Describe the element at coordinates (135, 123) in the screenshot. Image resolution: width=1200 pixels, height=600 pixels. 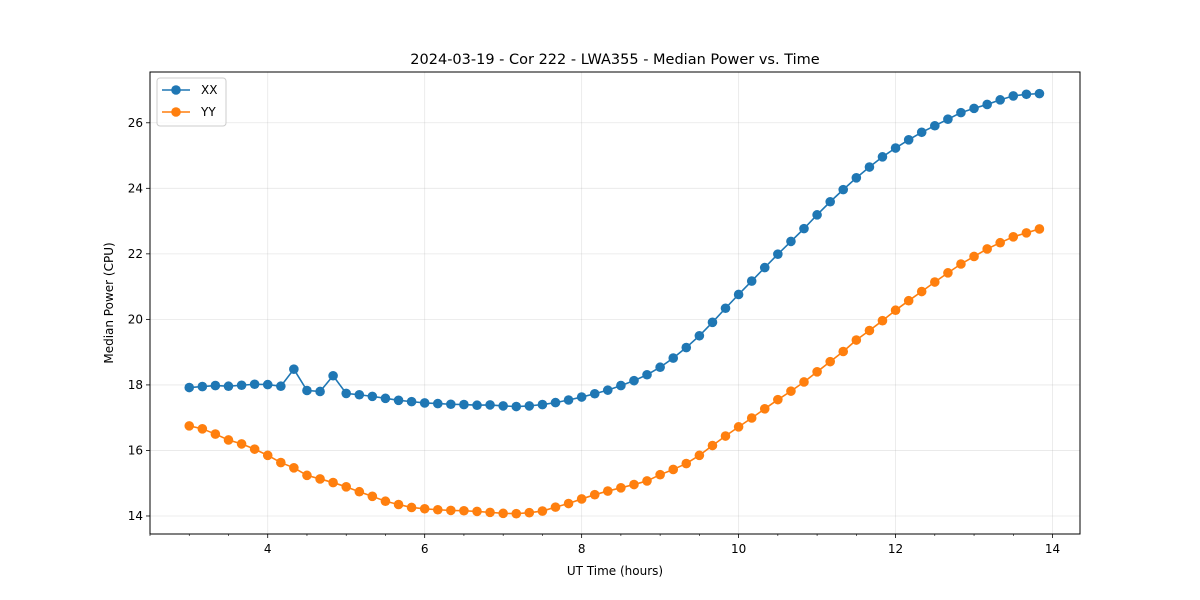
I see `y-tick-label: 26` at that location.